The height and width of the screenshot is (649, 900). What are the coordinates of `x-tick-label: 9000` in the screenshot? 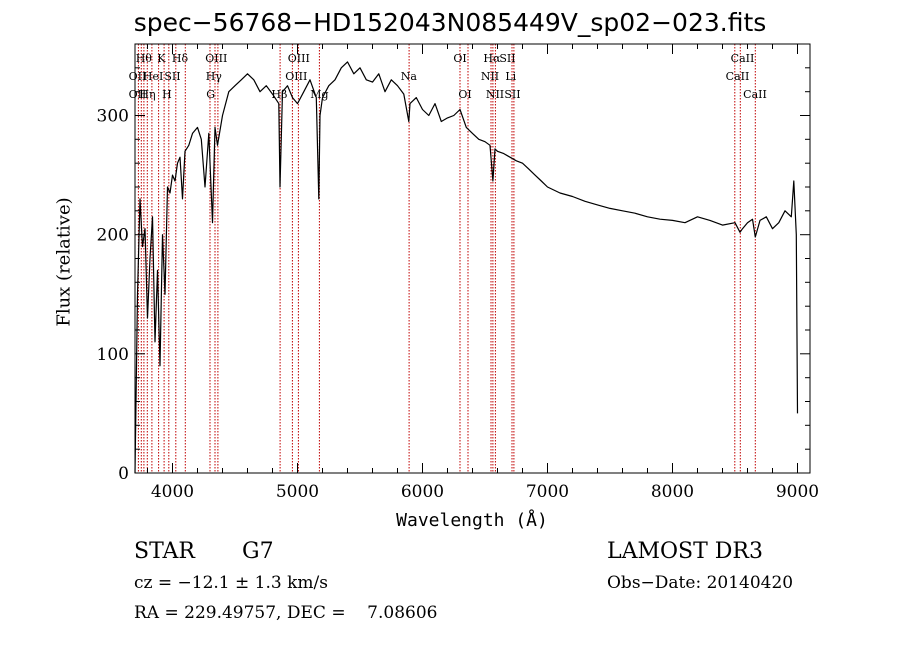 It's located at (797, 492).